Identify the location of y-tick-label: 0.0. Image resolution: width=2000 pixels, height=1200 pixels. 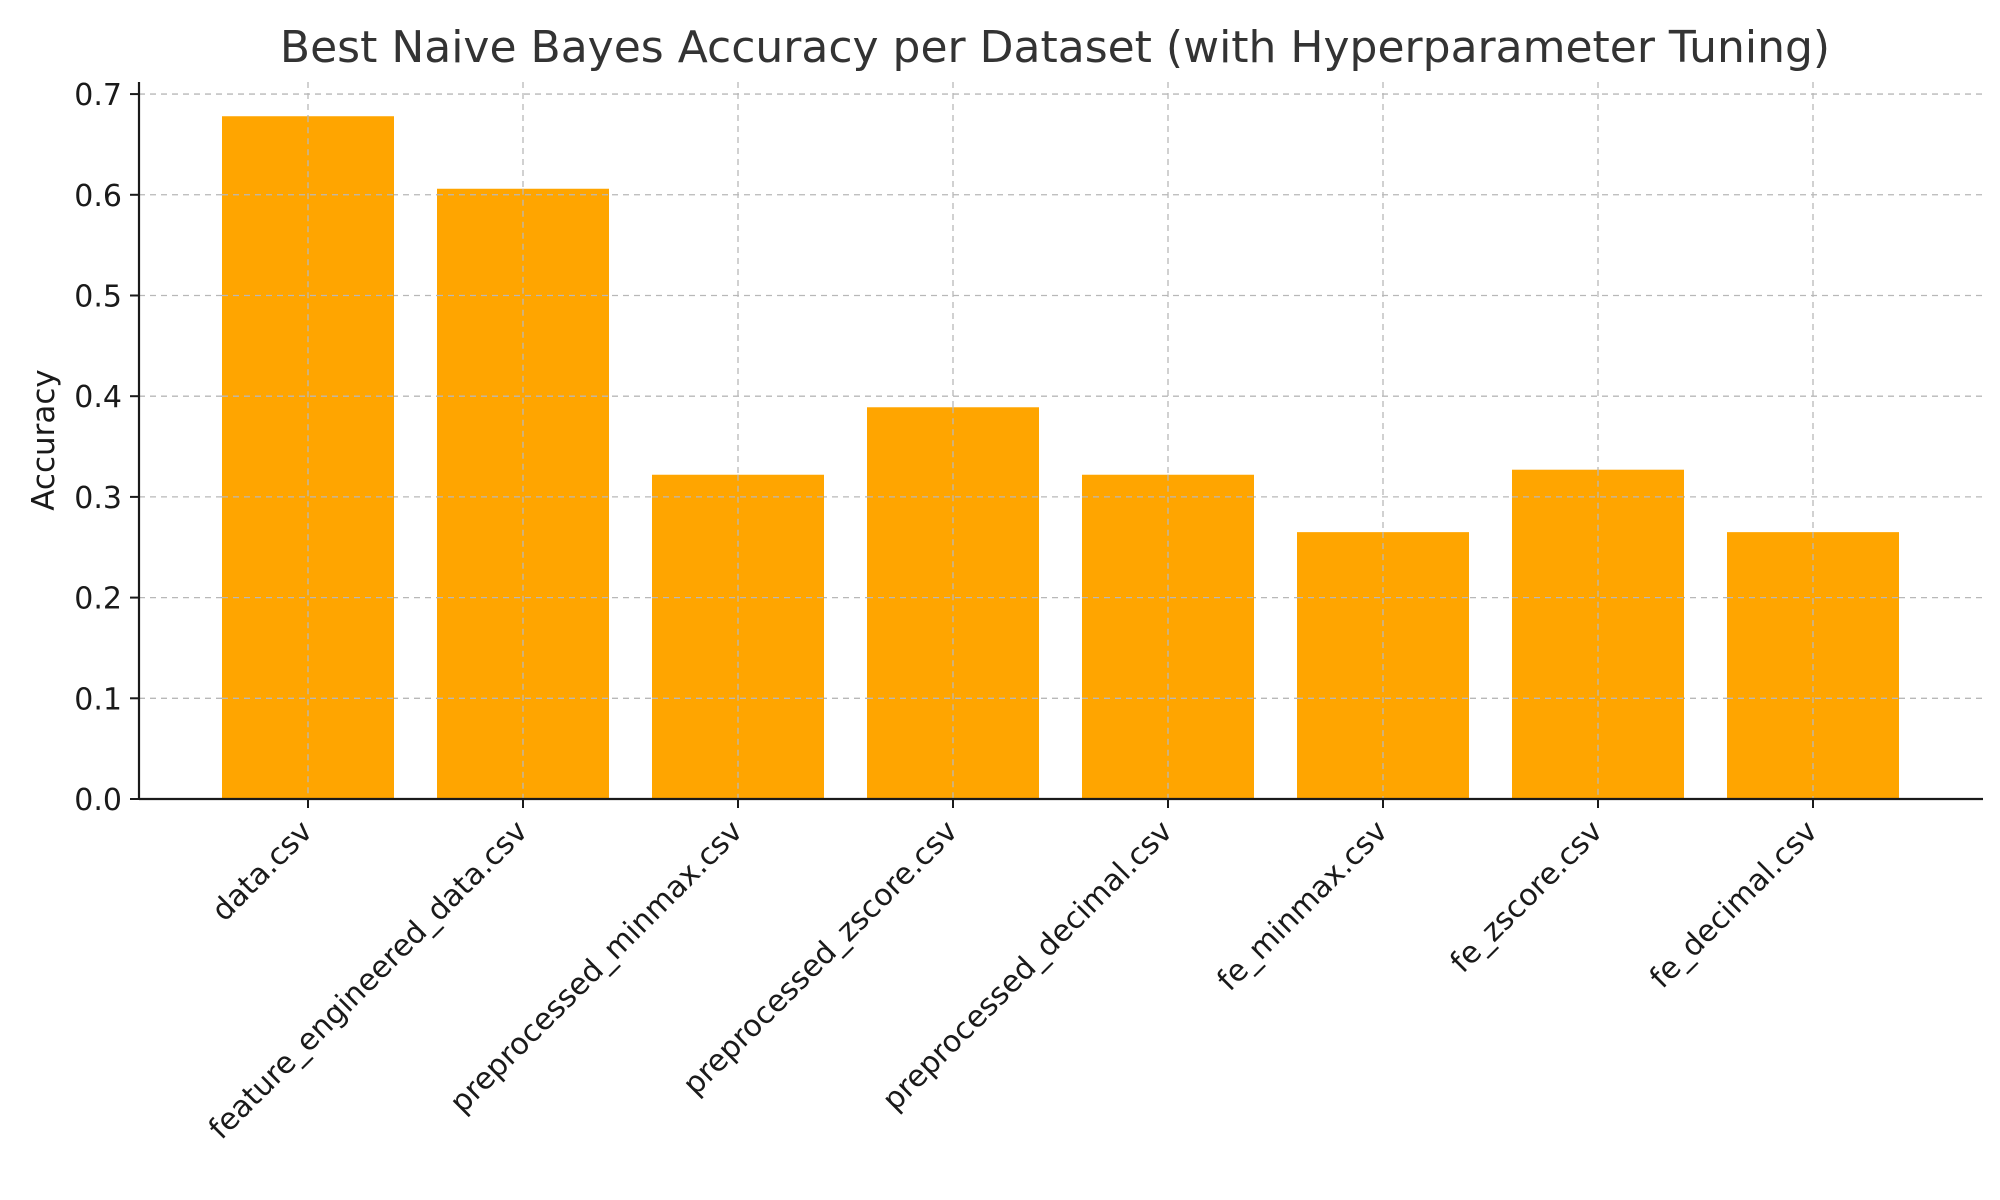
(98, 800).